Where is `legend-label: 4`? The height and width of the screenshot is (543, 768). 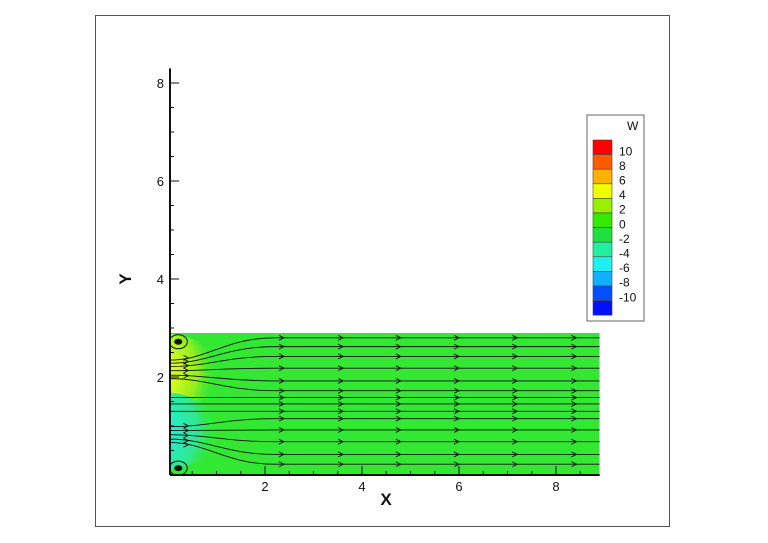 legend-label: 4 is located at coordinates (622, 195).